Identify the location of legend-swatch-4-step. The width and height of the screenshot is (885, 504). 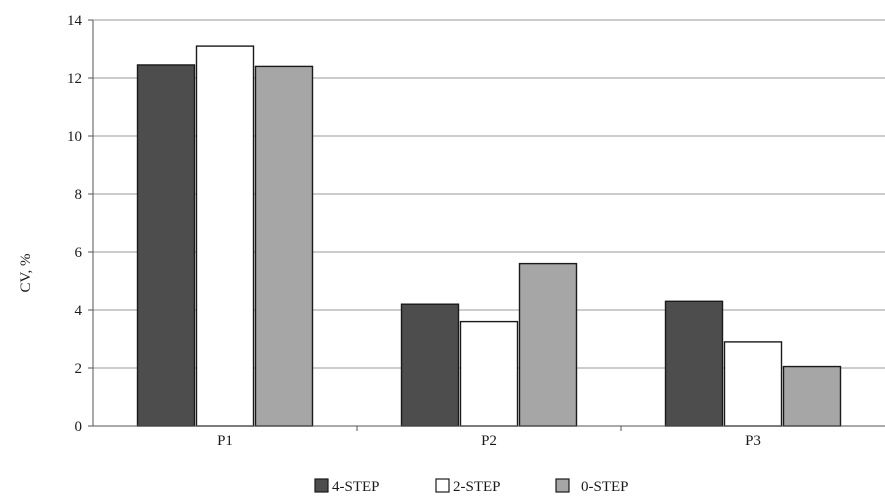
(321, 485).